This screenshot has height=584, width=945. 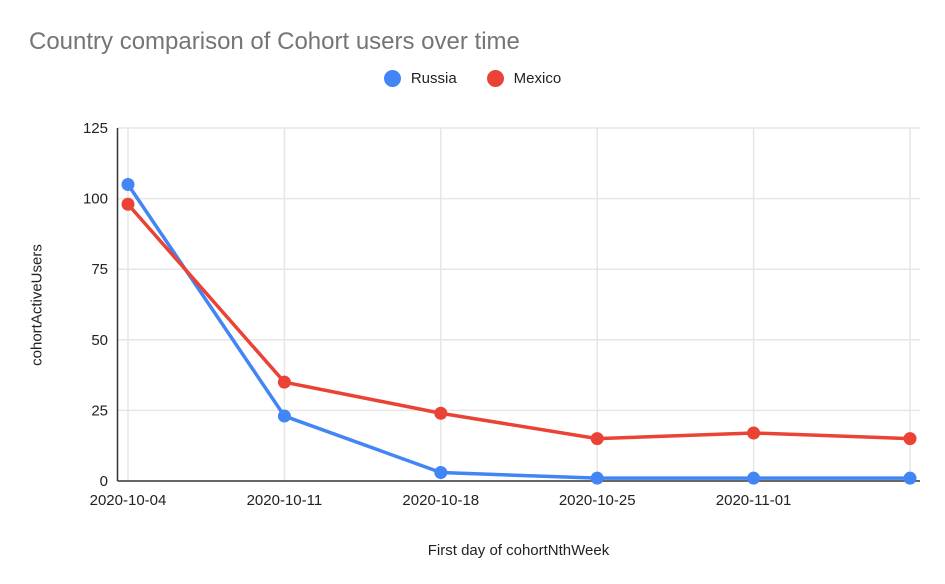 What do you see at coordinates (285, 500) in the screenshot?
I see `x-tick-label: 2020-10-11` at bounding box center [285, 500].